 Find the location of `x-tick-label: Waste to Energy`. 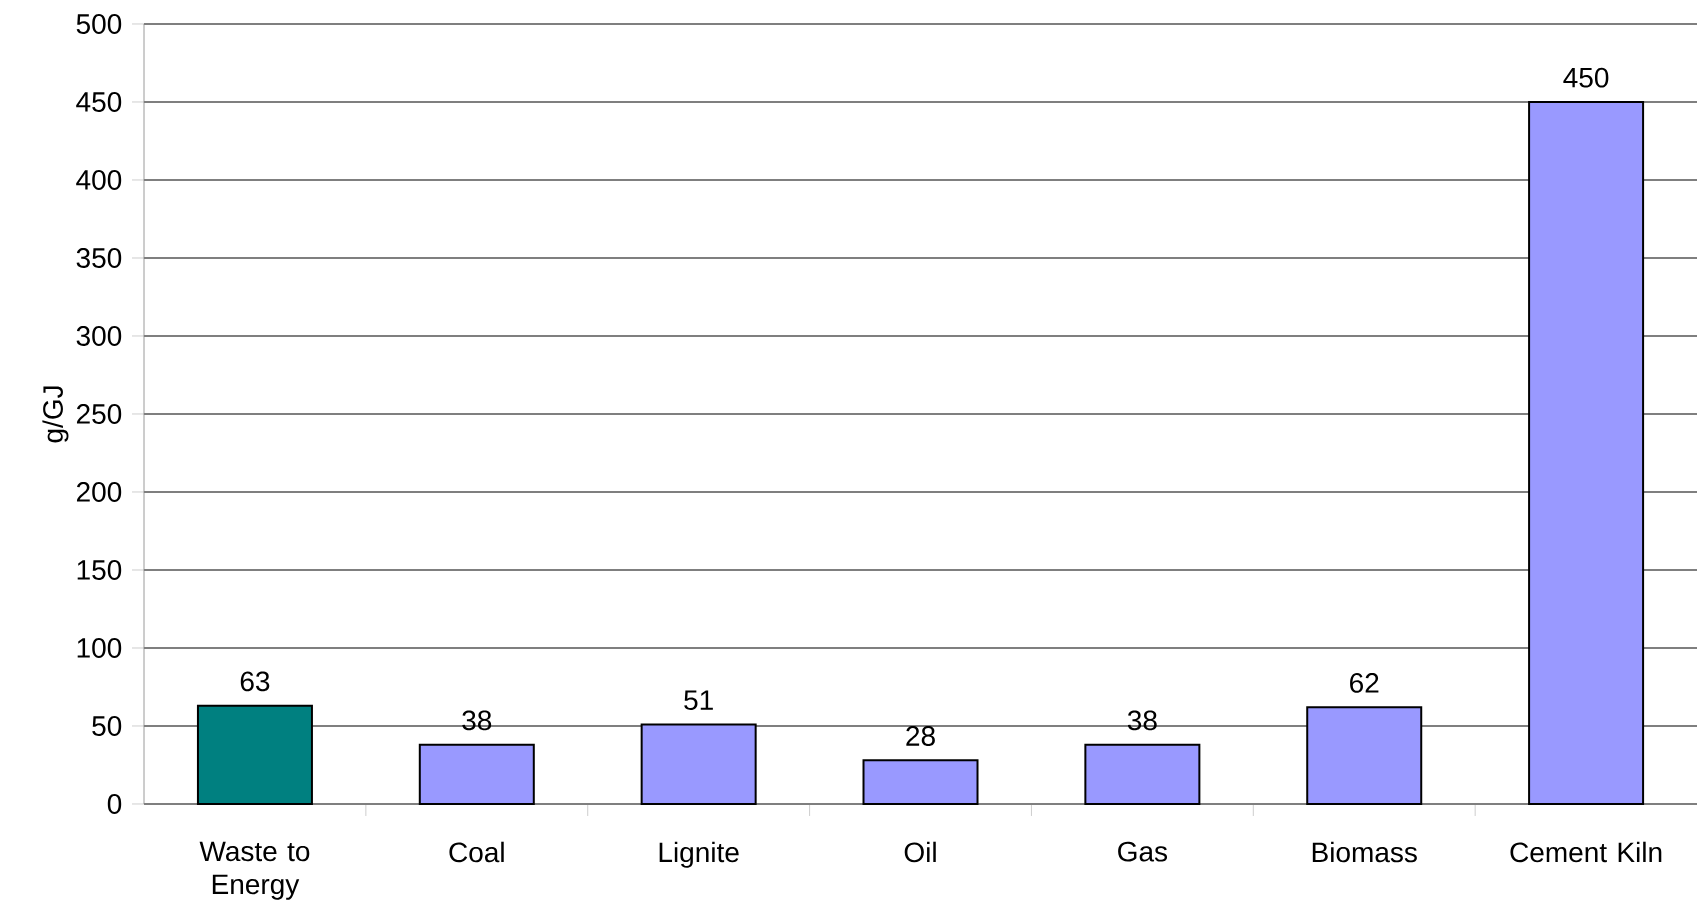

x-tick-label: Waste to Energy is located at coordinates (254, 870).